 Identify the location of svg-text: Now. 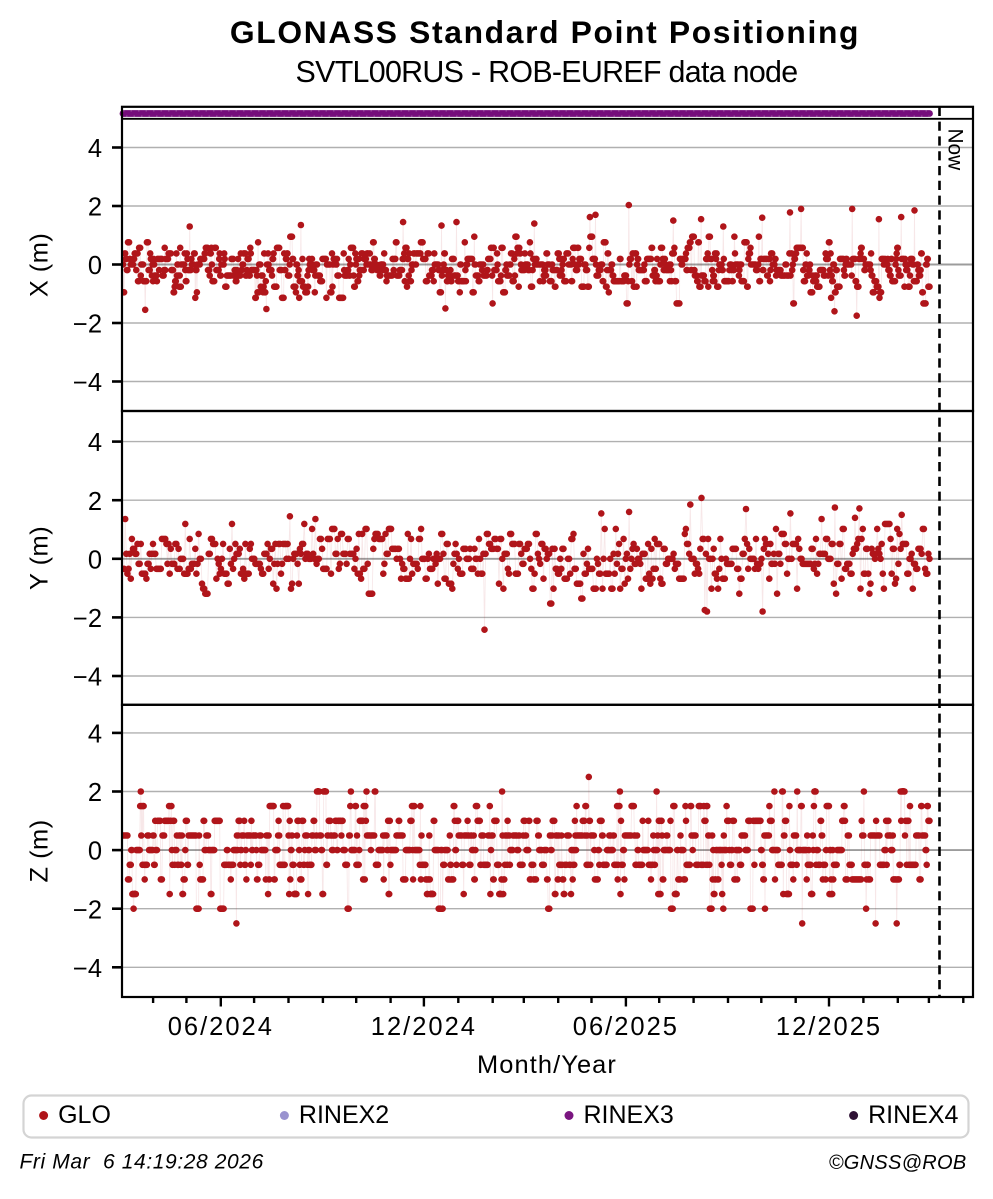
(955, 150).